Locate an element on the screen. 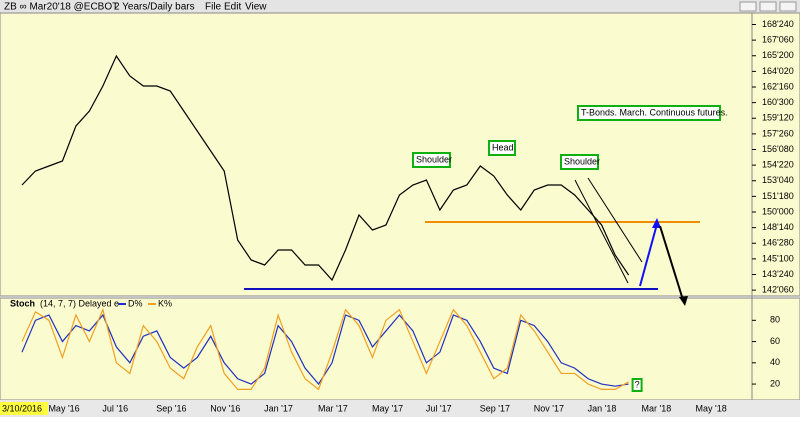 The width and height of the screenshot is (800, 422). y-tick-label: 156'080 is located at coordinates (778, 149).